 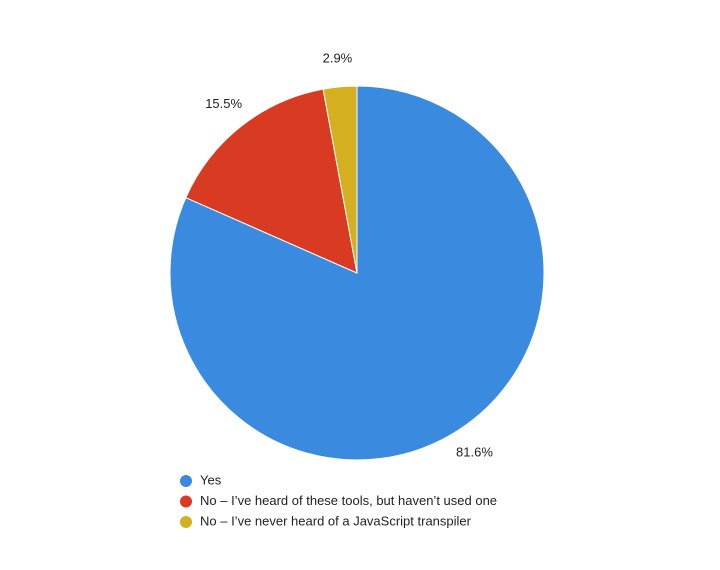 I want to click on value-label: 2.9%, so click(x=338, y=57).